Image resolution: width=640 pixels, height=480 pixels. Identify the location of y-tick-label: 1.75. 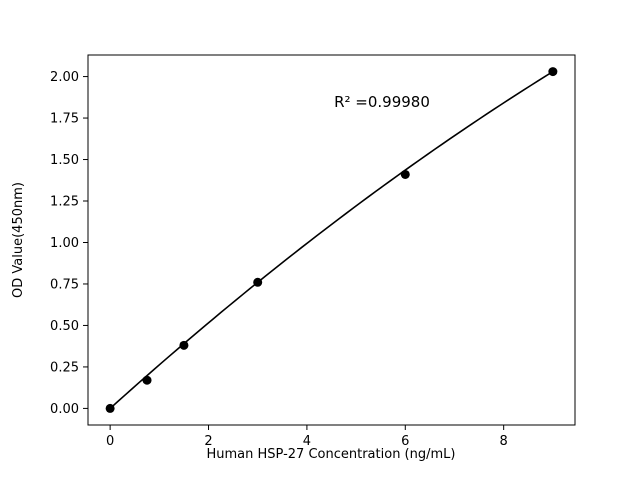
(64, 119).